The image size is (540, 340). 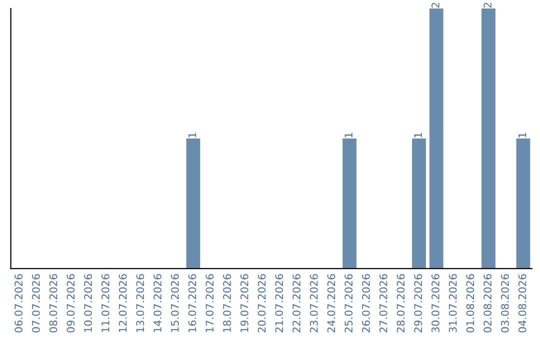 What do you see at coordinates (262, 303) in the screenshot?
I see `x-tick-label: 20.07.2026` at bounding box center [262, 303].